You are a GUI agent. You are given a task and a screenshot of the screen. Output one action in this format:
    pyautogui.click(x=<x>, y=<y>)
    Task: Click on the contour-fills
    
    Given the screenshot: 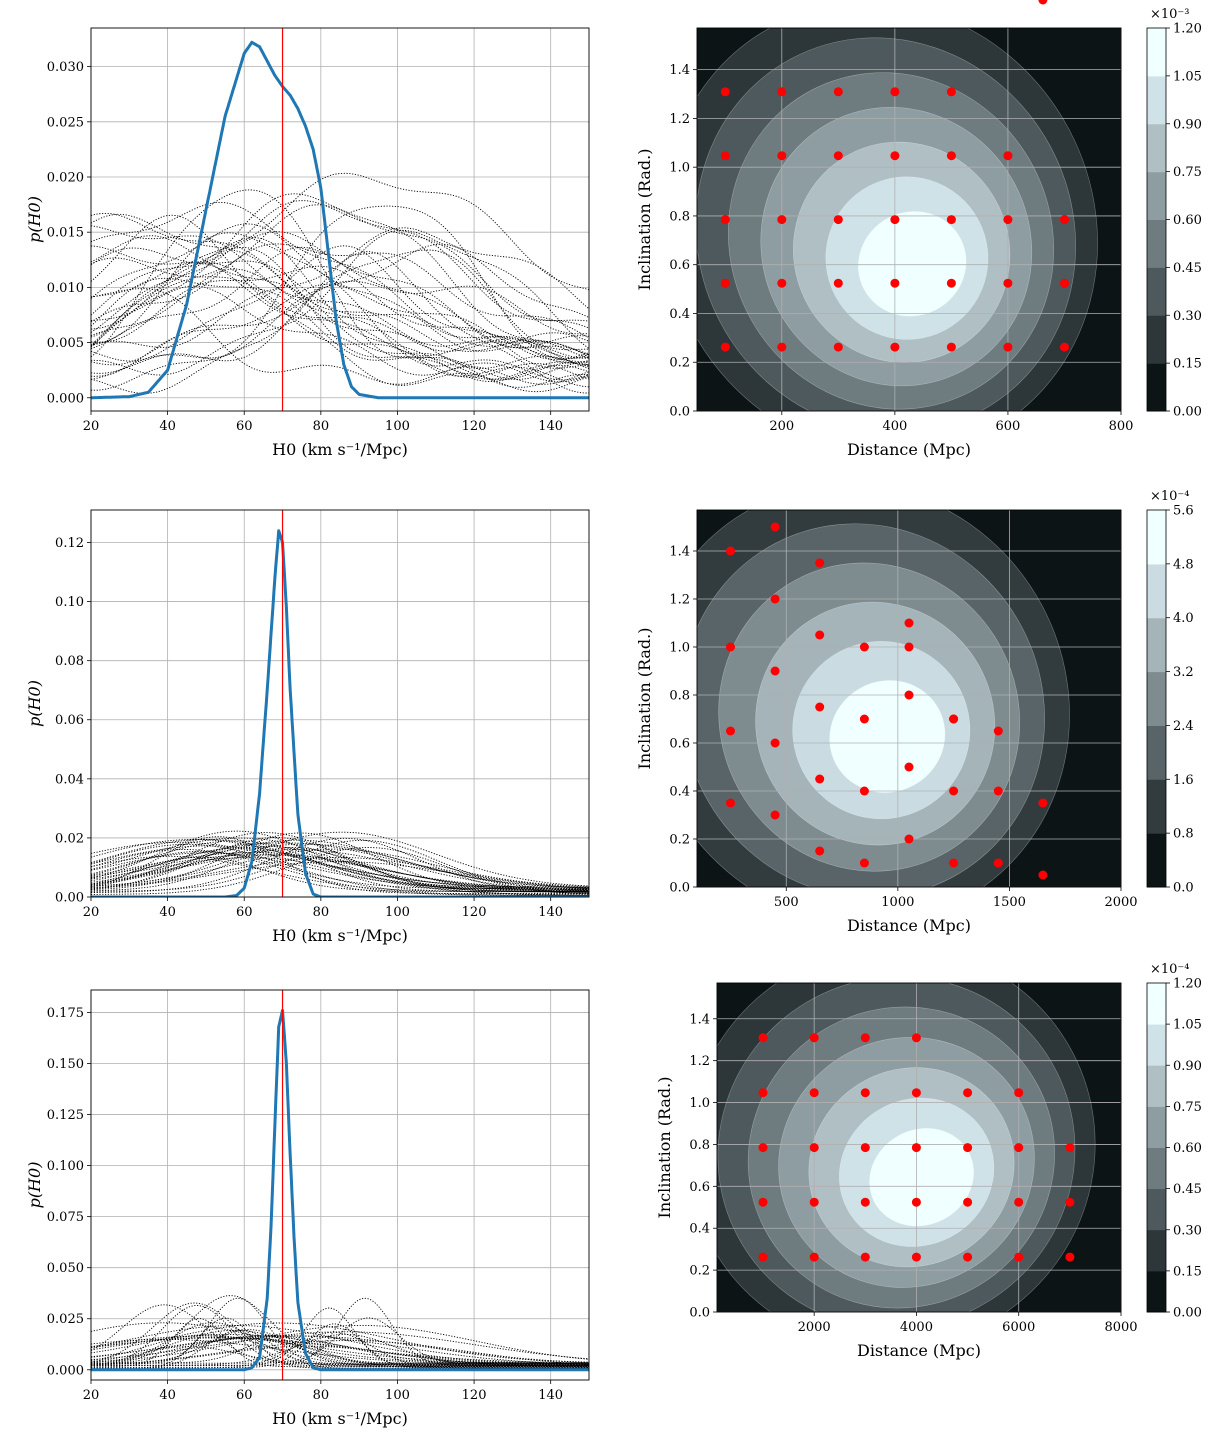 What is the action you would take?
    pyautogui.click(x=906, y=1147)
    